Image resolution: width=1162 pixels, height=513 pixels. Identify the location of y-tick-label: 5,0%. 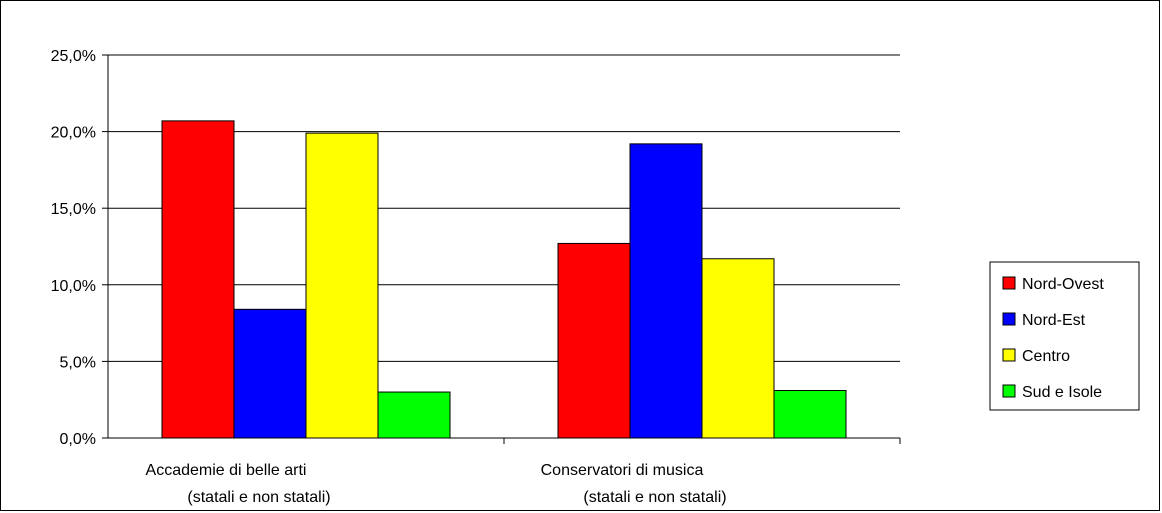
(78, 362).